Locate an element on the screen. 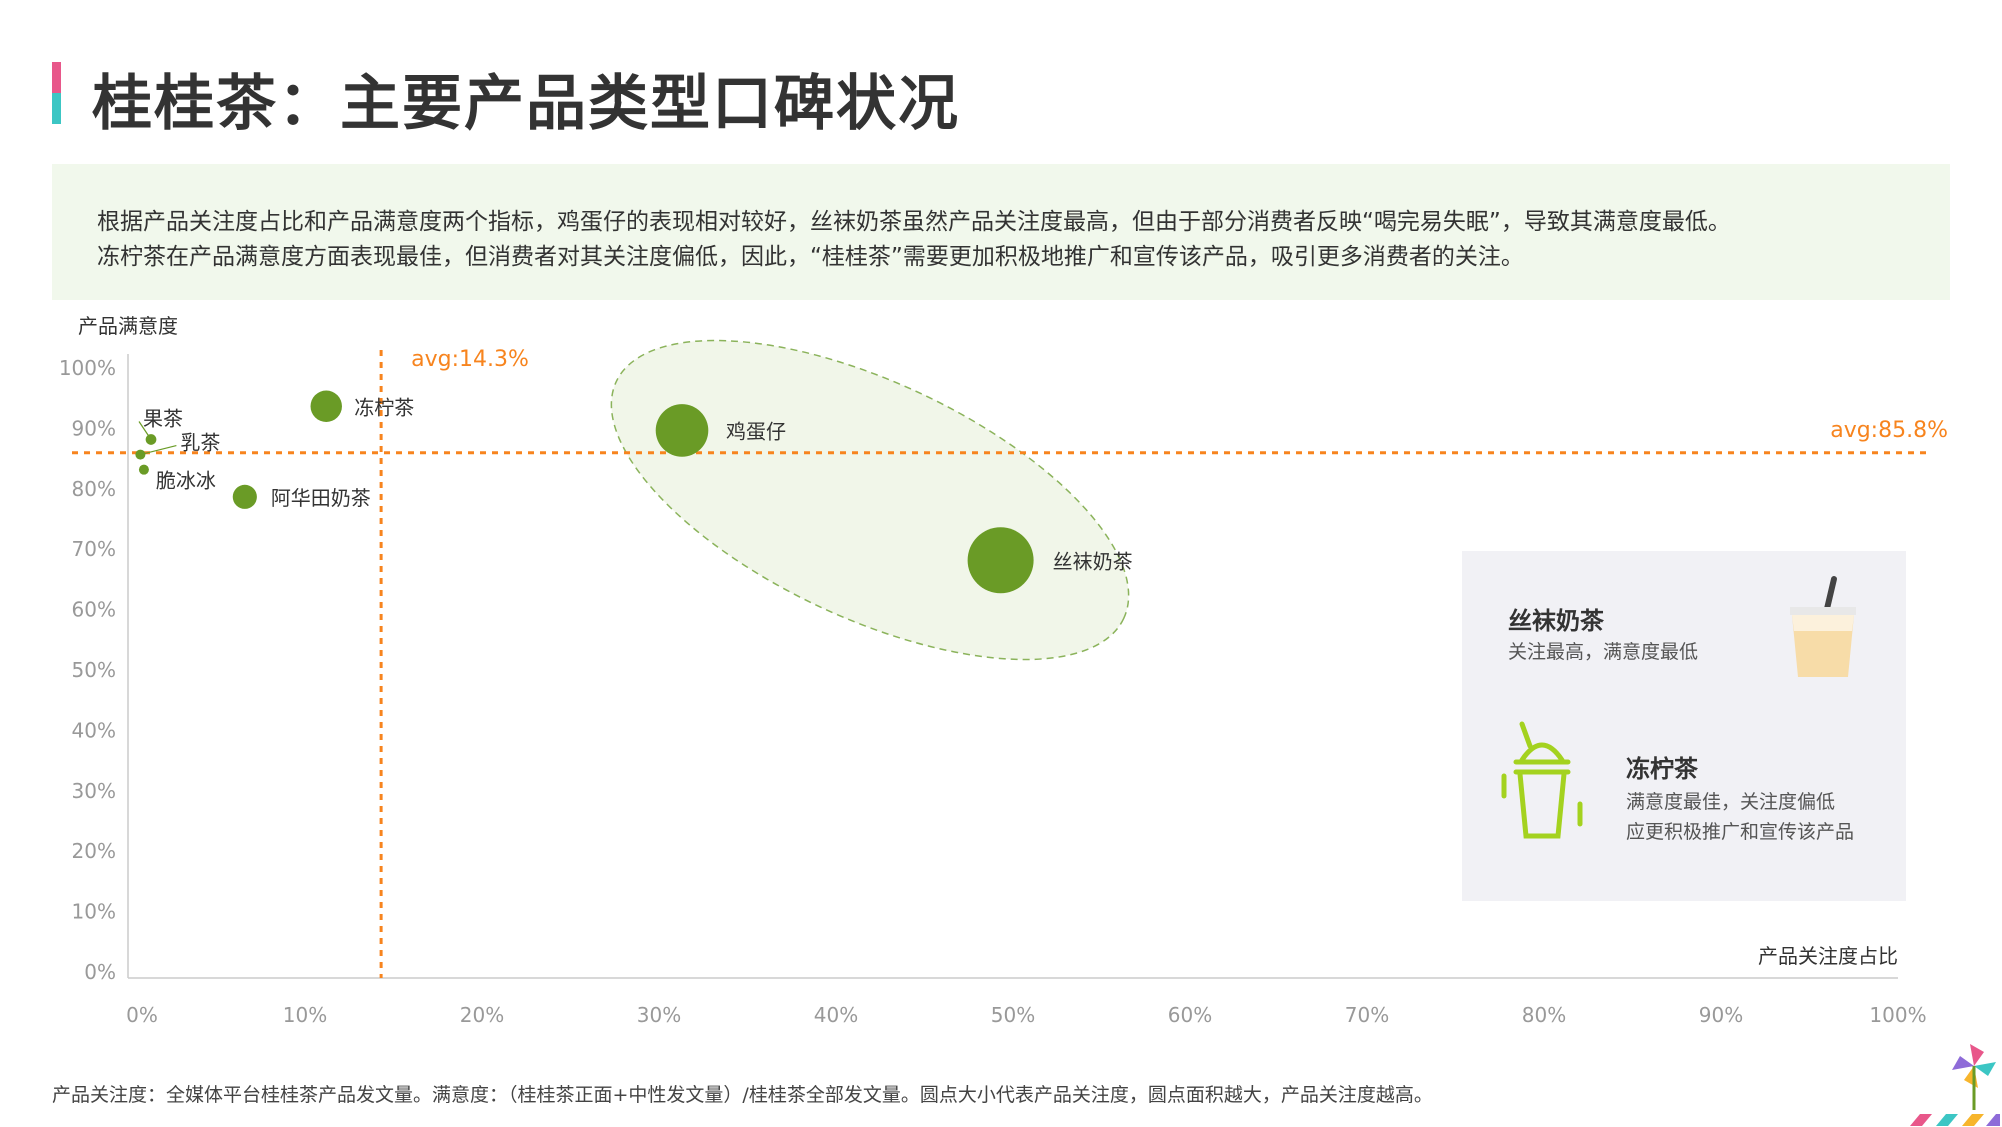 Image resolution: width=2002 pixels, height=1127 pixels. x-tick-label: 50% is located at coordinates (1013, 1015).